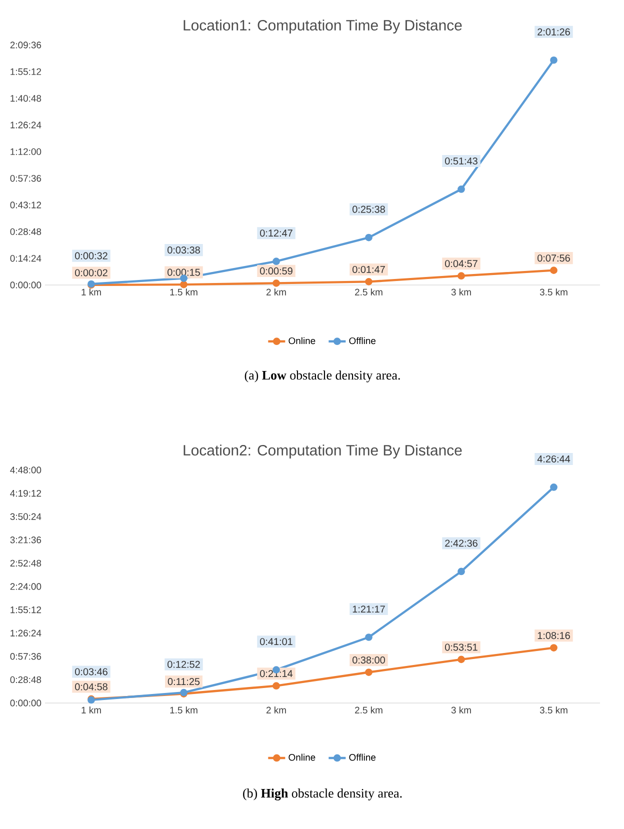  Describe the element at coordinates (26, 540) in the screenshot. I see `y-tick-label: 3:21:36` at that location.